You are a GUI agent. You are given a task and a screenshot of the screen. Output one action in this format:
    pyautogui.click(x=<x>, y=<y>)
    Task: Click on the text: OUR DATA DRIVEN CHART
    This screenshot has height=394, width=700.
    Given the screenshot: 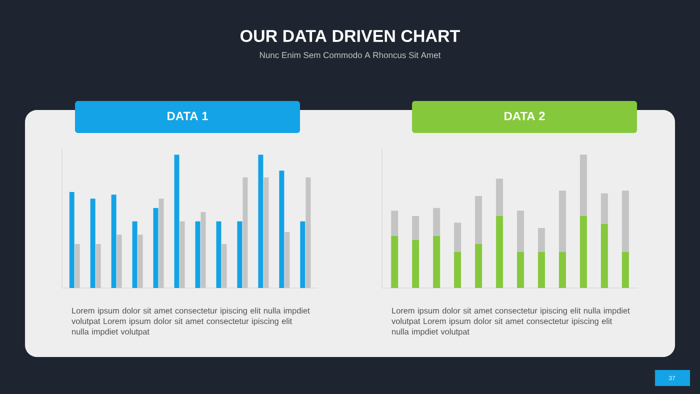 What is the action you would take?
    pyautogui.click(x=350, y=36)
    